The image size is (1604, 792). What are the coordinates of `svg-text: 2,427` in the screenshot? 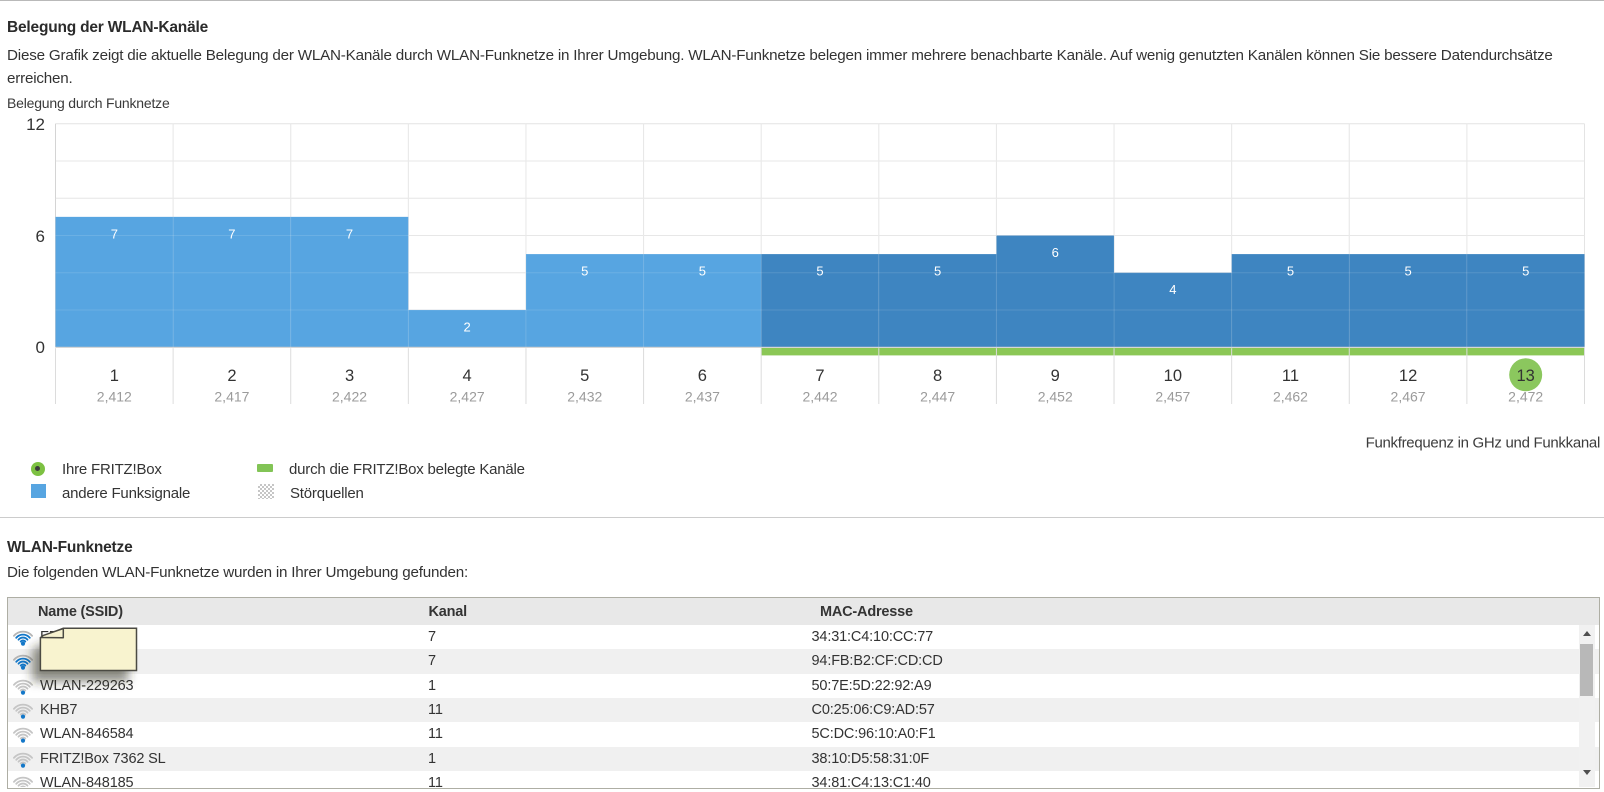 It's located at (467, 397).